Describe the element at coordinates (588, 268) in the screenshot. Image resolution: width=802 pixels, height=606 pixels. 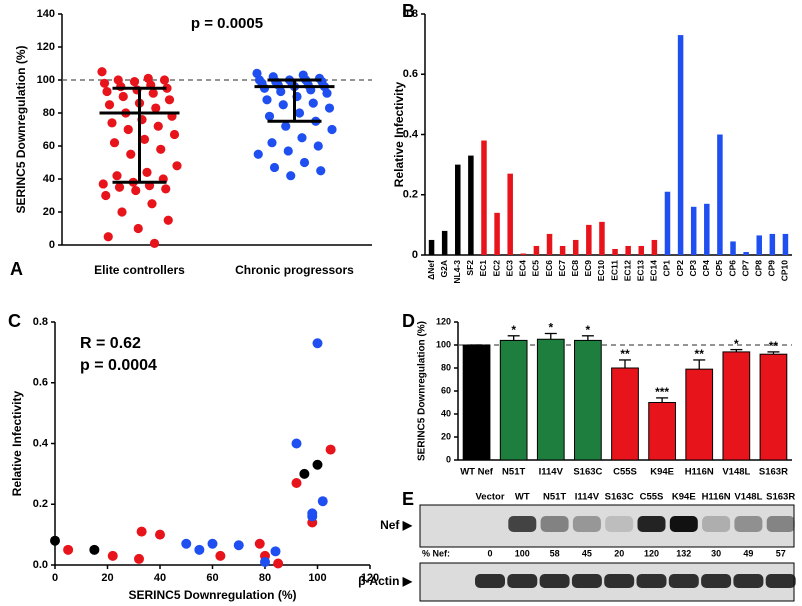
I see `x-tick-label: EC9` at that location.